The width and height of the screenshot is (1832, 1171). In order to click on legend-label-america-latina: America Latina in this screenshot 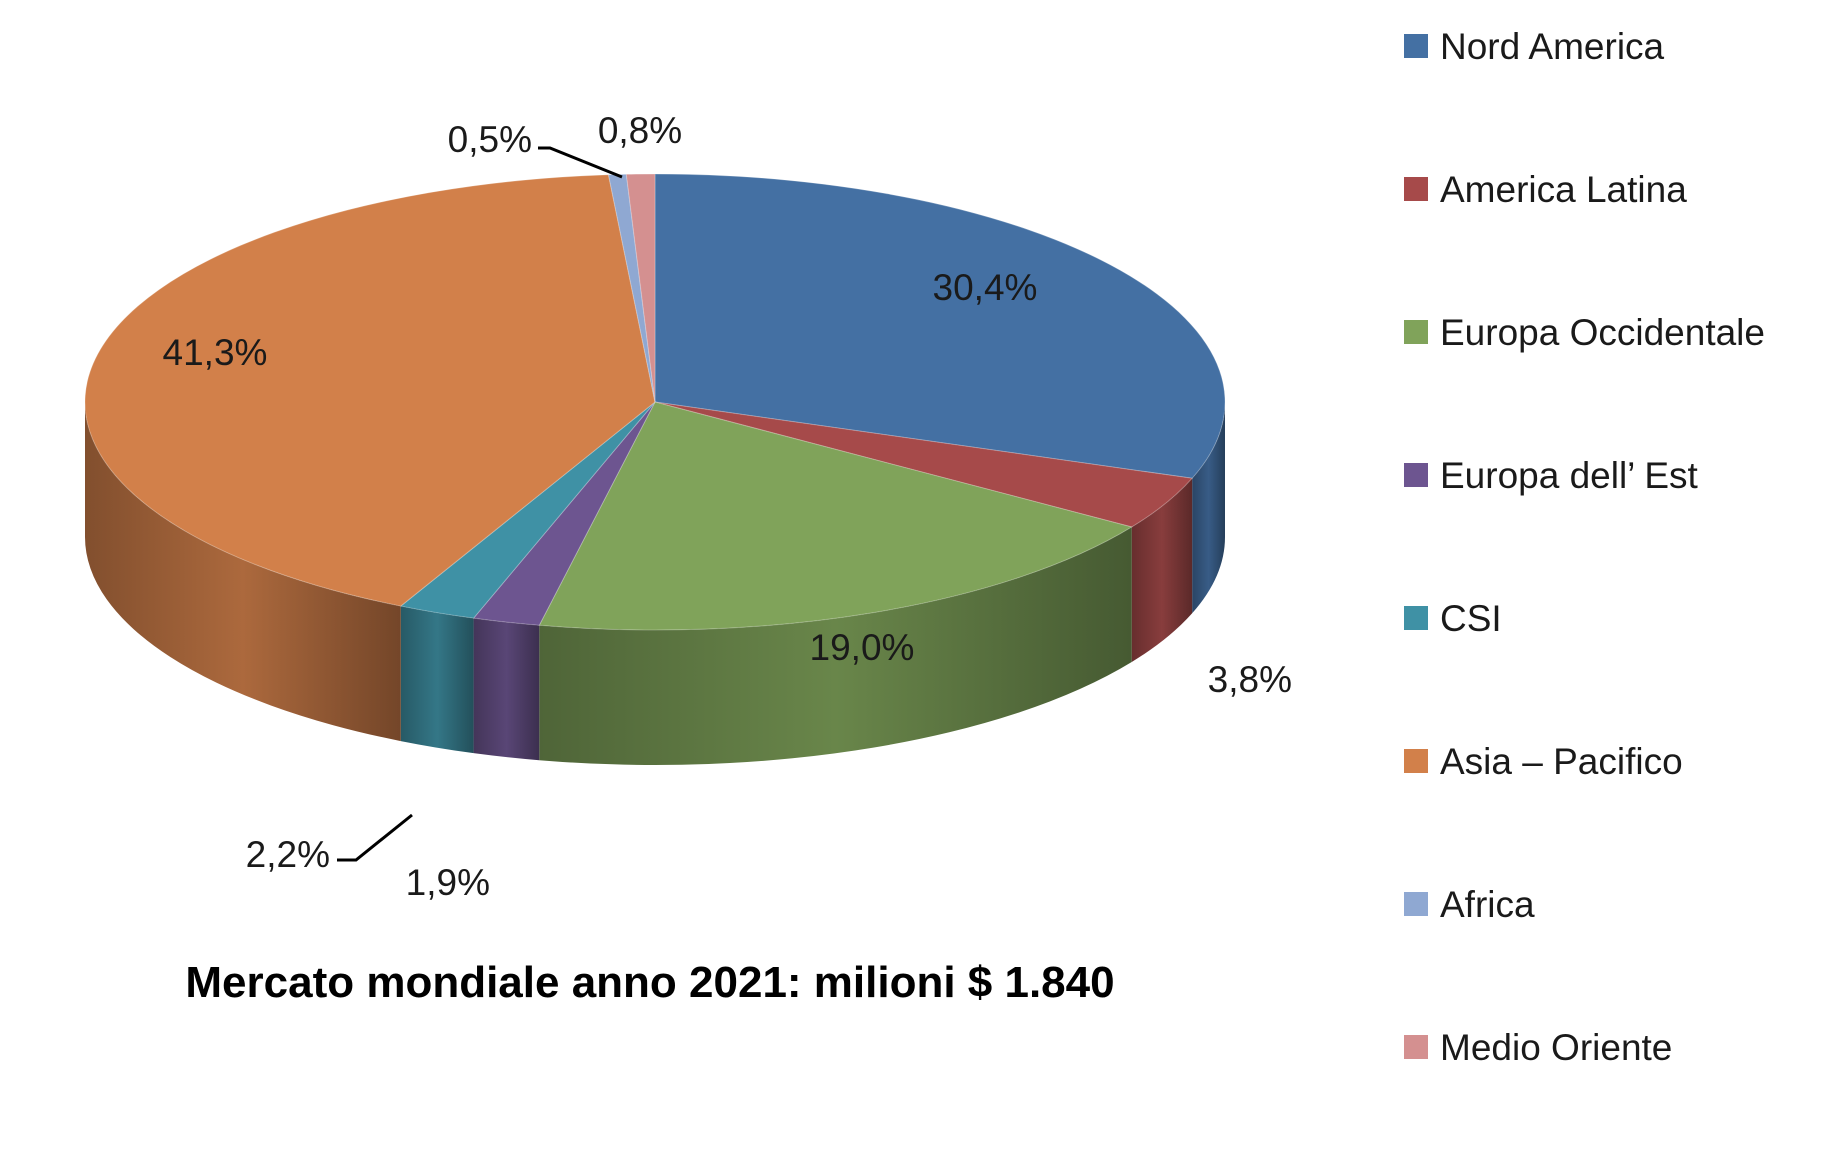, I will do `click(1563, 189)`.